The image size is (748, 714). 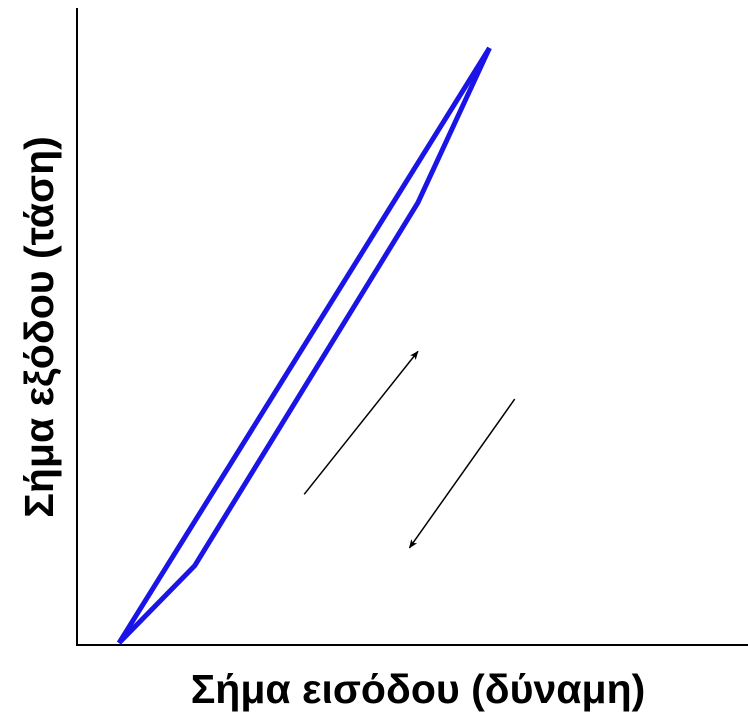 What do you see at coordinates (418, 689) in the screenshot?
I see `x-axis-label: Σήμα εισόδου (δύναμη)` at bounding box center [418, 689].